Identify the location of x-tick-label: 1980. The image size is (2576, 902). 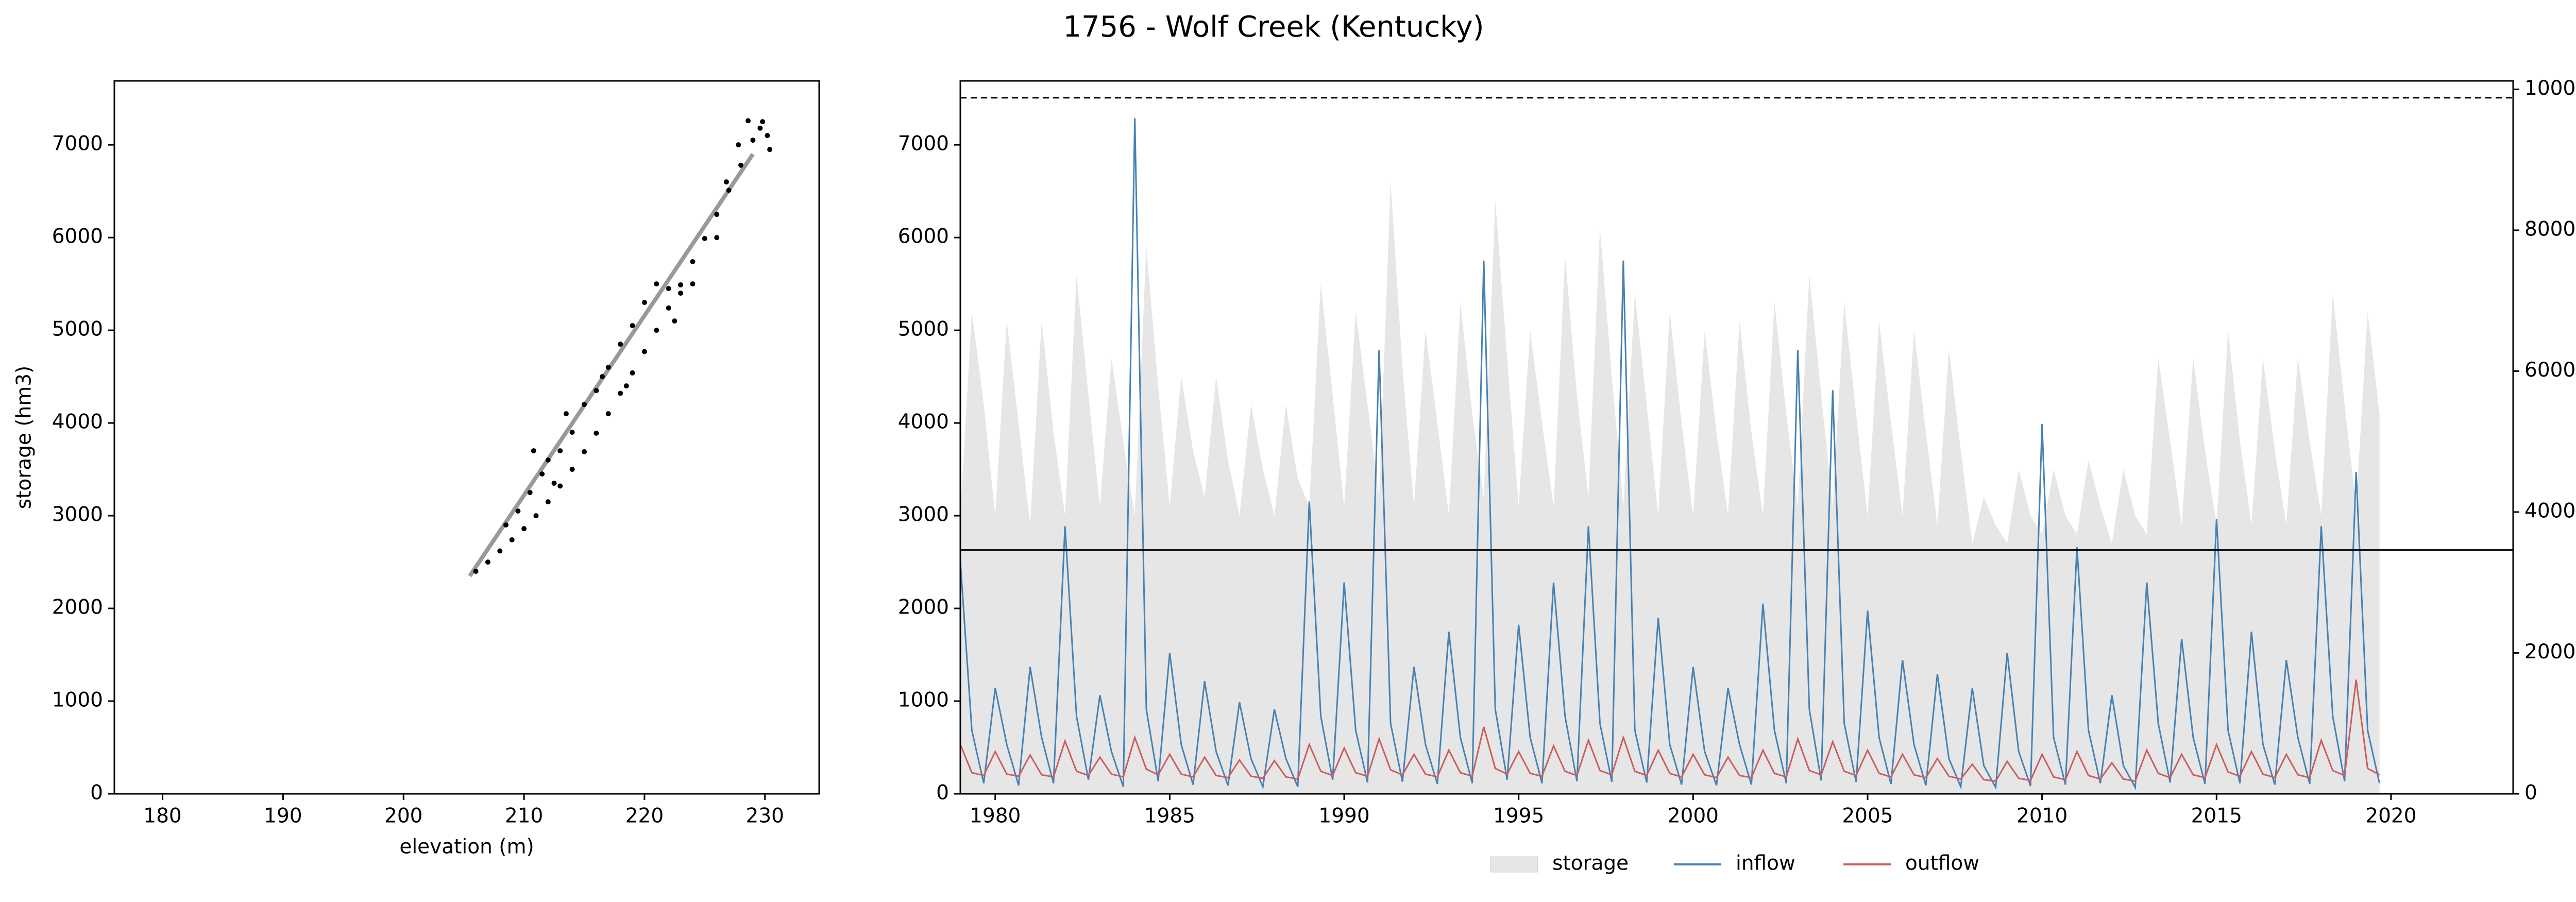
(995, 816).